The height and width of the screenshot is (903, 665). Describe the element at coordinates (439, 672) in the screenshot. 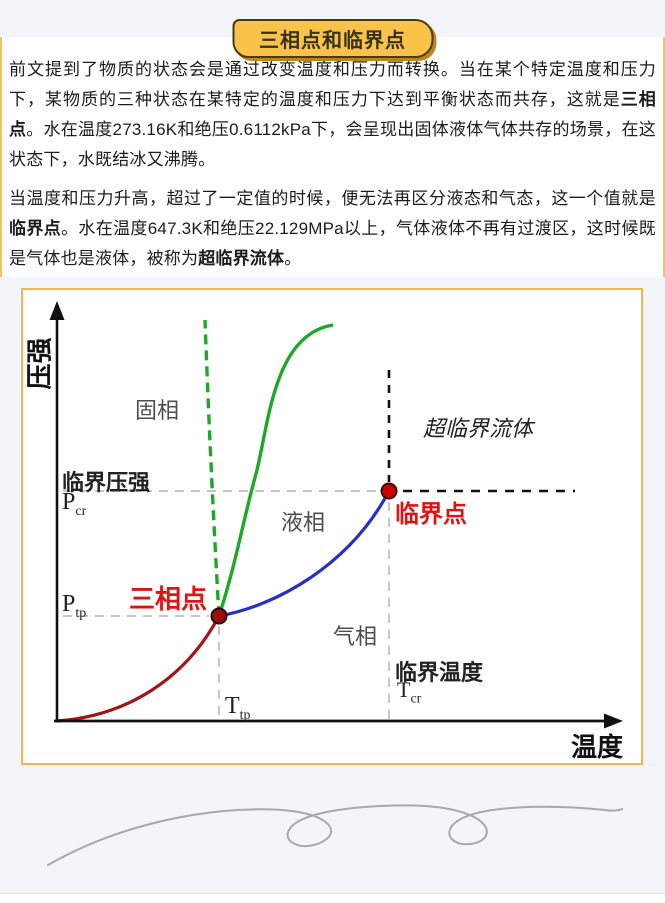

I see `critical-temperature-label: 临界温度` at that location.